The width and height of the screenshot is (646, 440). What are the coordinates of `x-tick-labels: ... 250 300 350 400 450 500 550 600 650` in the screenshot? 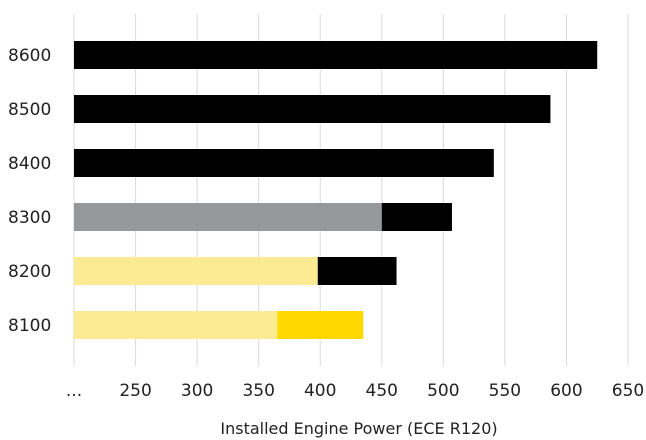 It's located at (355, 391).